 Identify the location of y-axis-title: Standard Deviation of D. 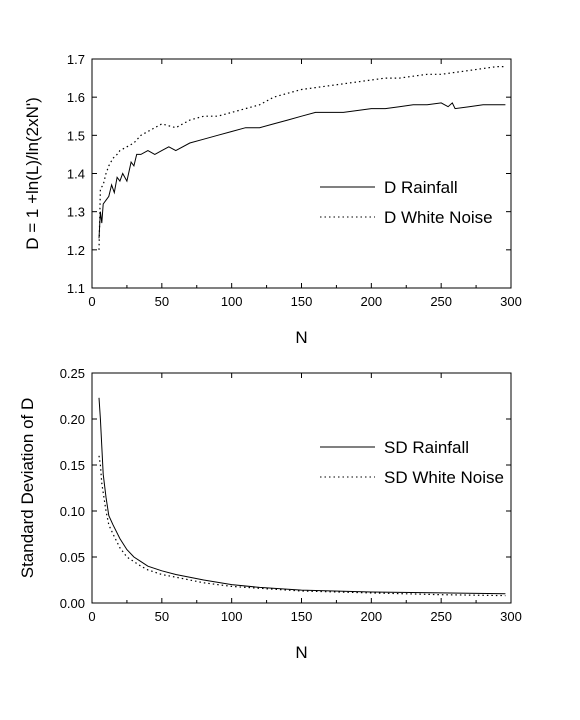
(27, 488).